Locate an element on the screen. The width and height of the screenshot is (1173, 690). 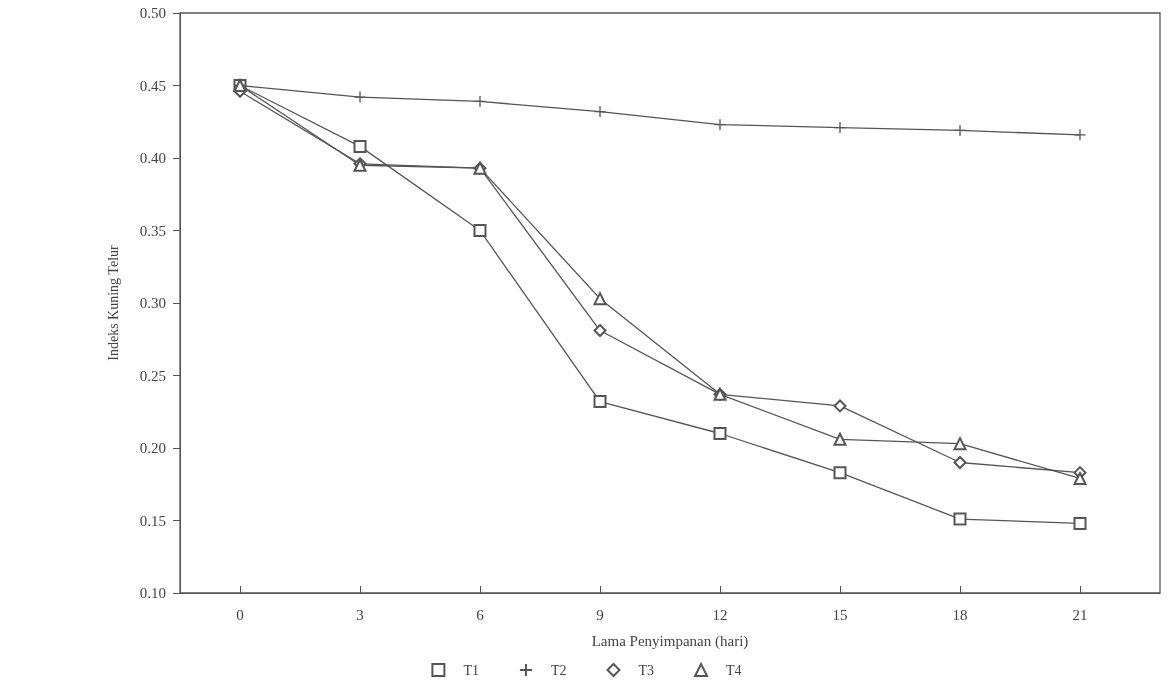
legend-label: T4 is located at coordinates (734, 670).